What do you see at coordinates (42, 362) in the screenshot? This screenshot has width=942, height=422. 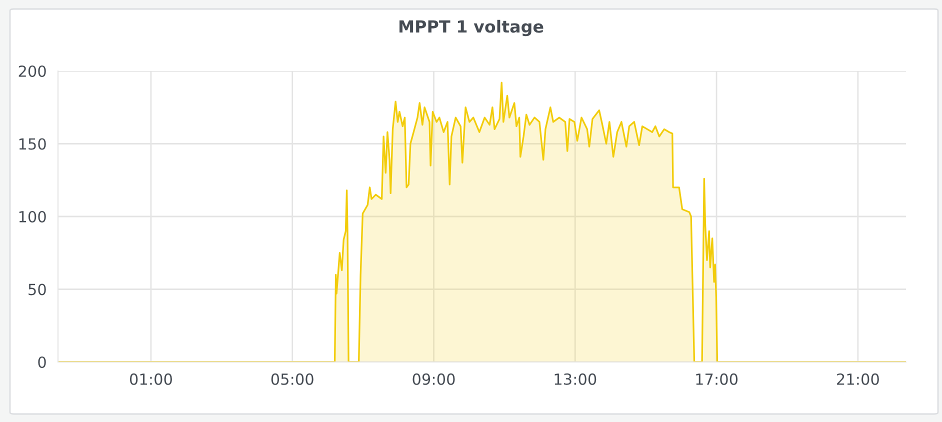 I see `y-tick-label: 0` at bounding box center [42, 362].